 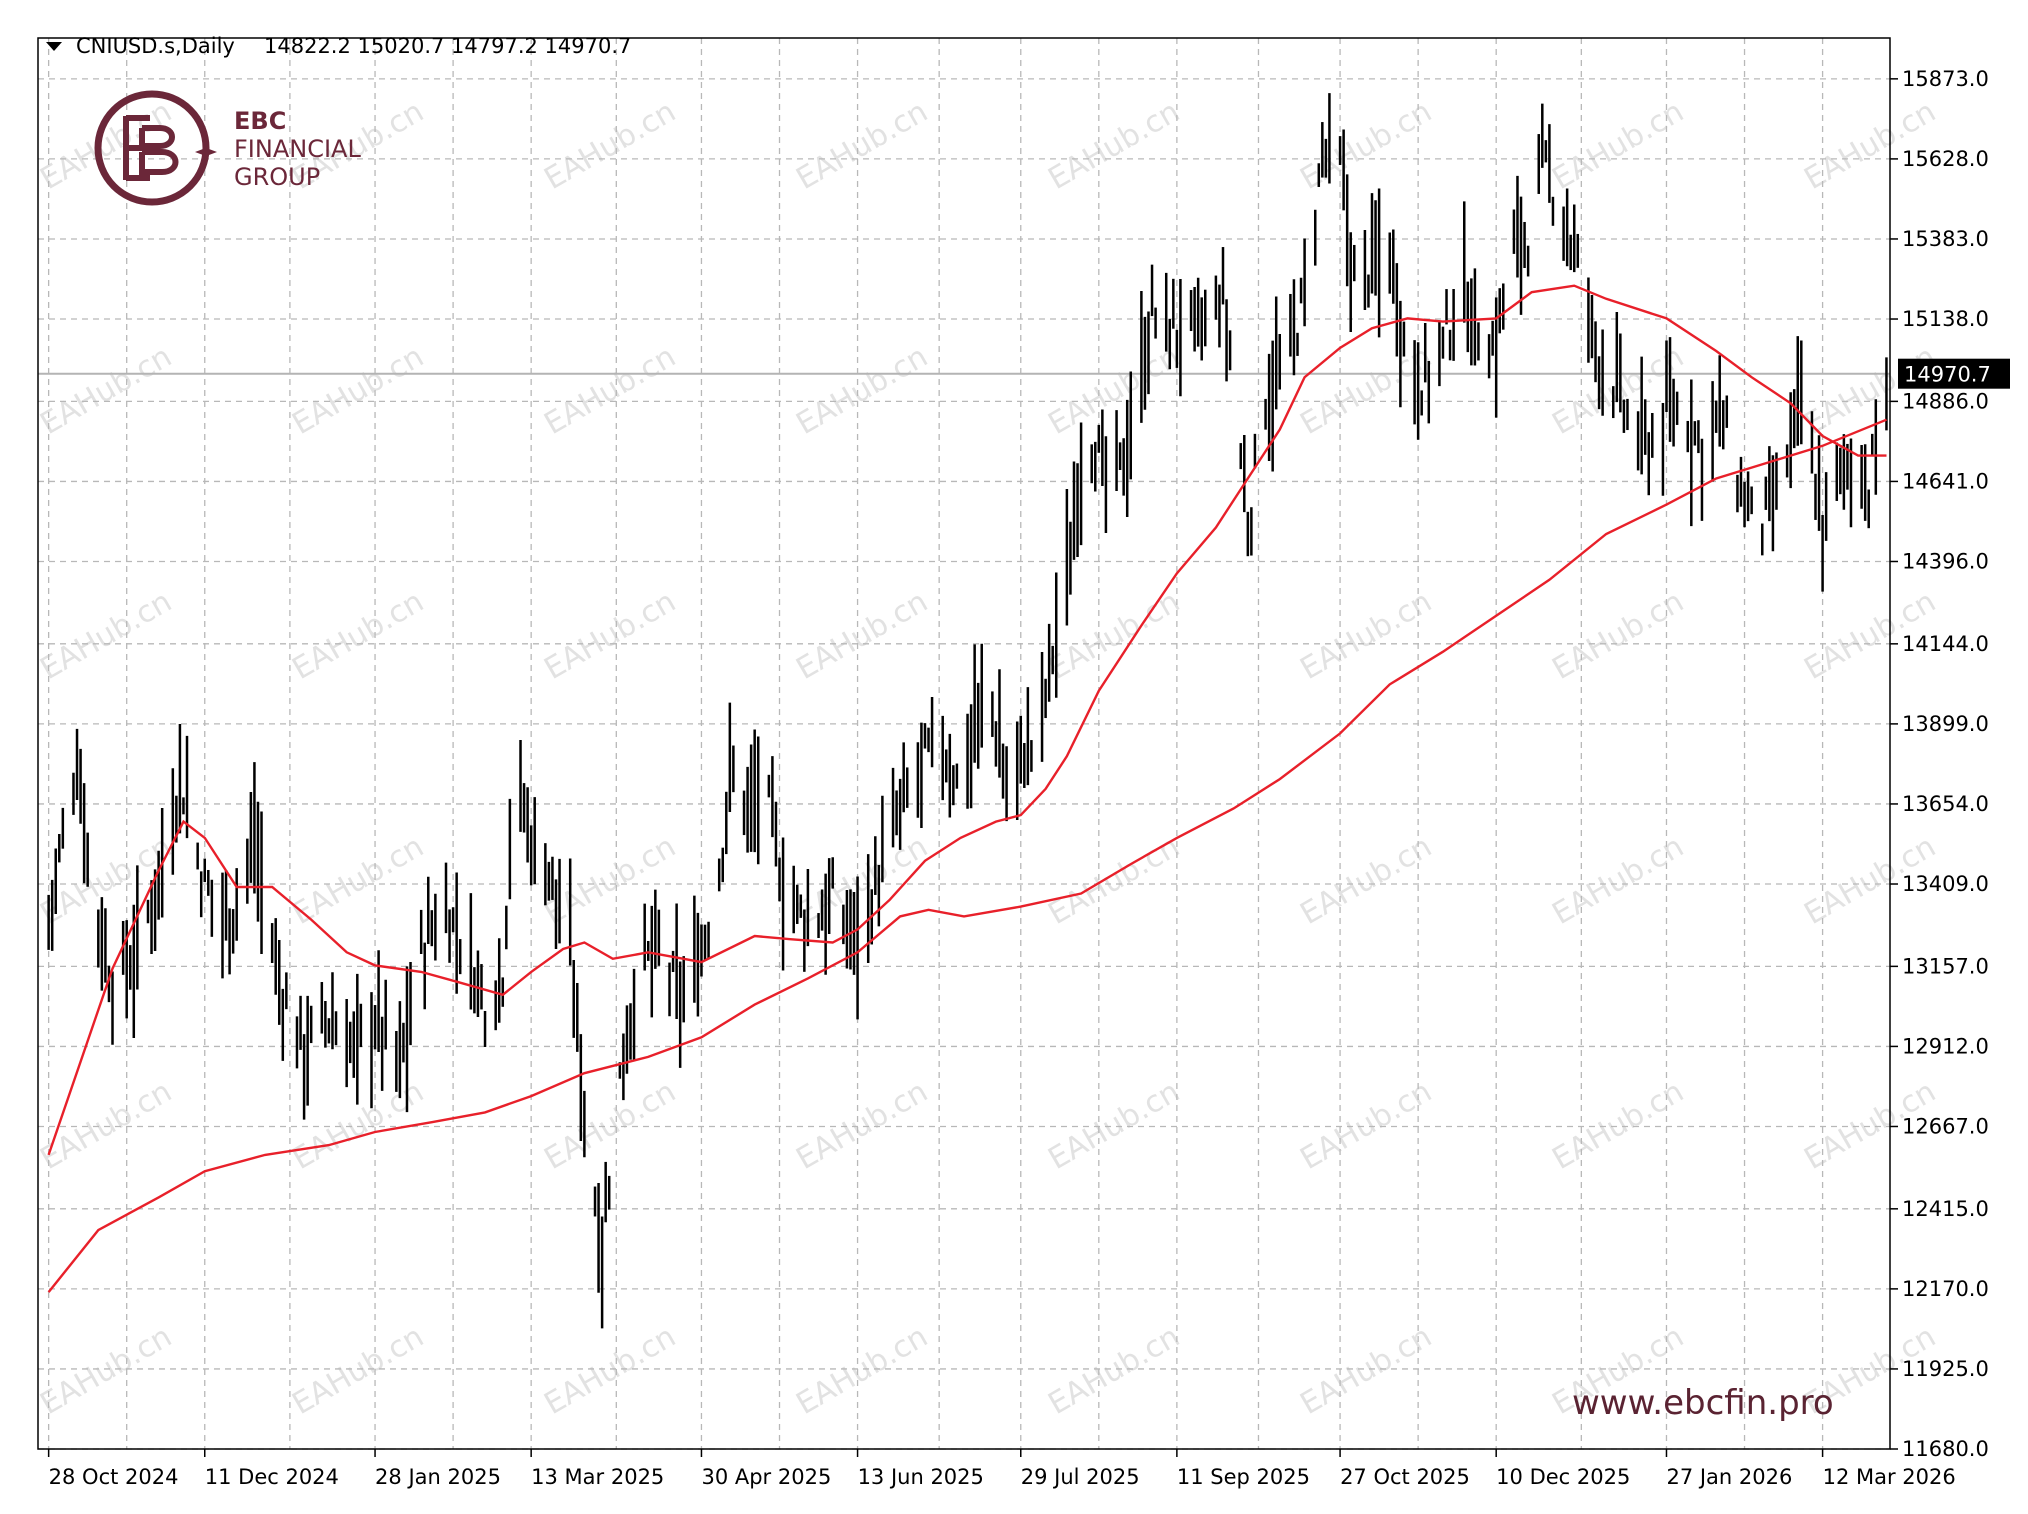 I want to click on y-tick-label: 13654.0, so click(x=1945, y=804).